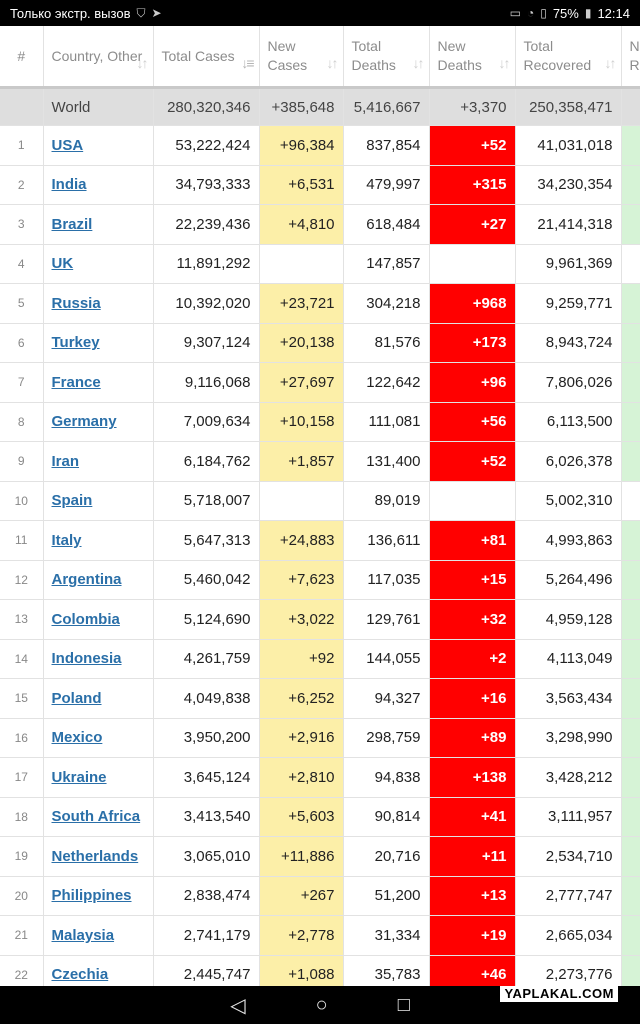 Image resolution: width=640 pixels, height=1024 pixels. I want to click on total-cases-cell: 4,049,838, so click(206, 698).